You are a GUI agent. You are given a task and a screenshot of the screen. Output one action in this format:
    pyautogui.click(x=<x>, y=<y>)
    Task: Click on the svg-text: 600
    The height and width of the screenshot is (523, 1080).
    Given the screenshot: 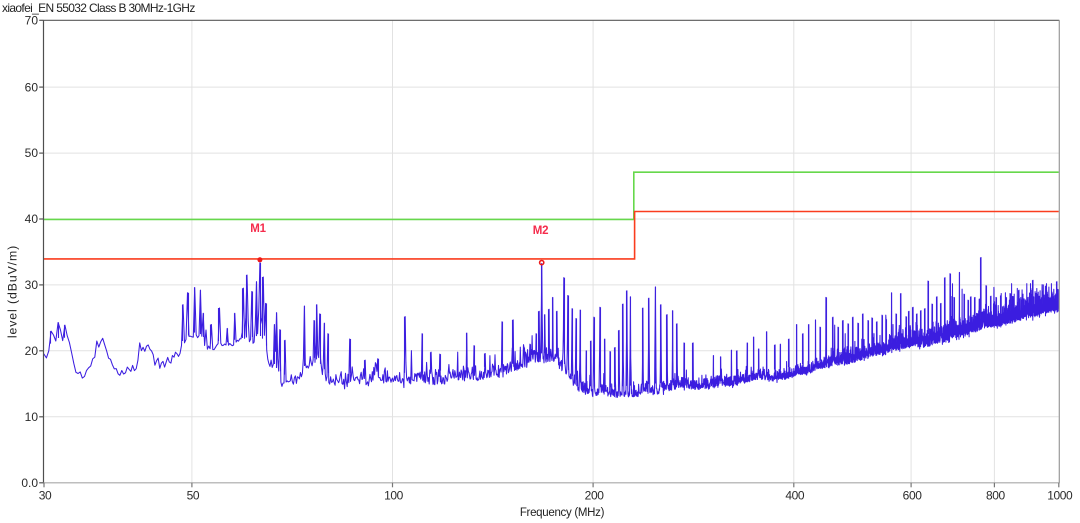 What is the action you would take?
    pyautogui.click(x=913, y=496)
    